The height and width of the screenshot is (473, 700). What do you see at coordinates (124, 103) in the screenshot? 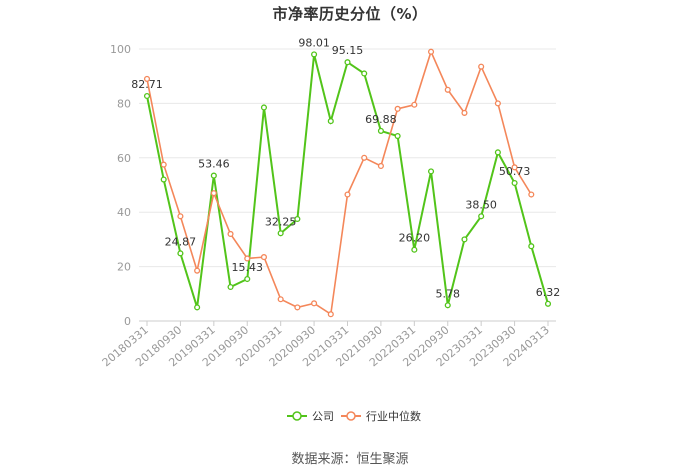
I see `y-tick-label: 80` at bounding box center [124, 103].